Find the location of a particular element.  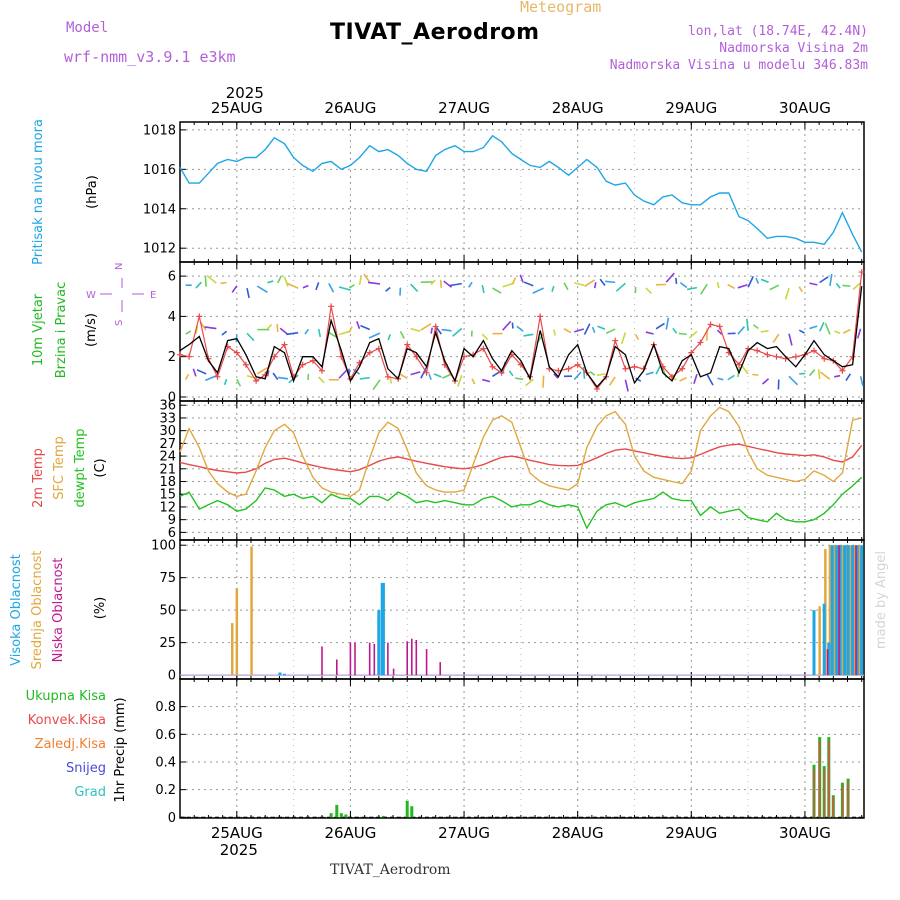

wind-speed-line is located at coordinates (521, 337).